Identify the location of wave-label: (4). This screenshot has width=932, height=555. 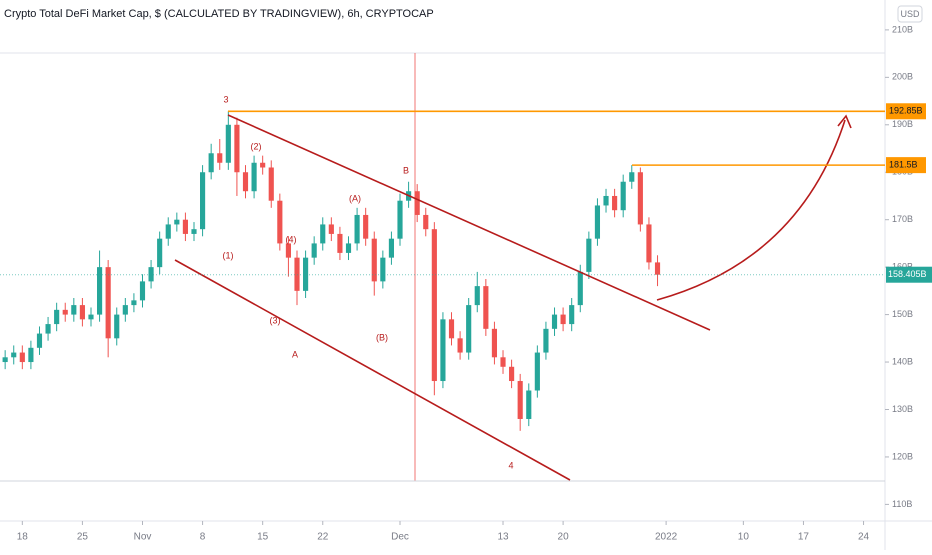
(291, 239).